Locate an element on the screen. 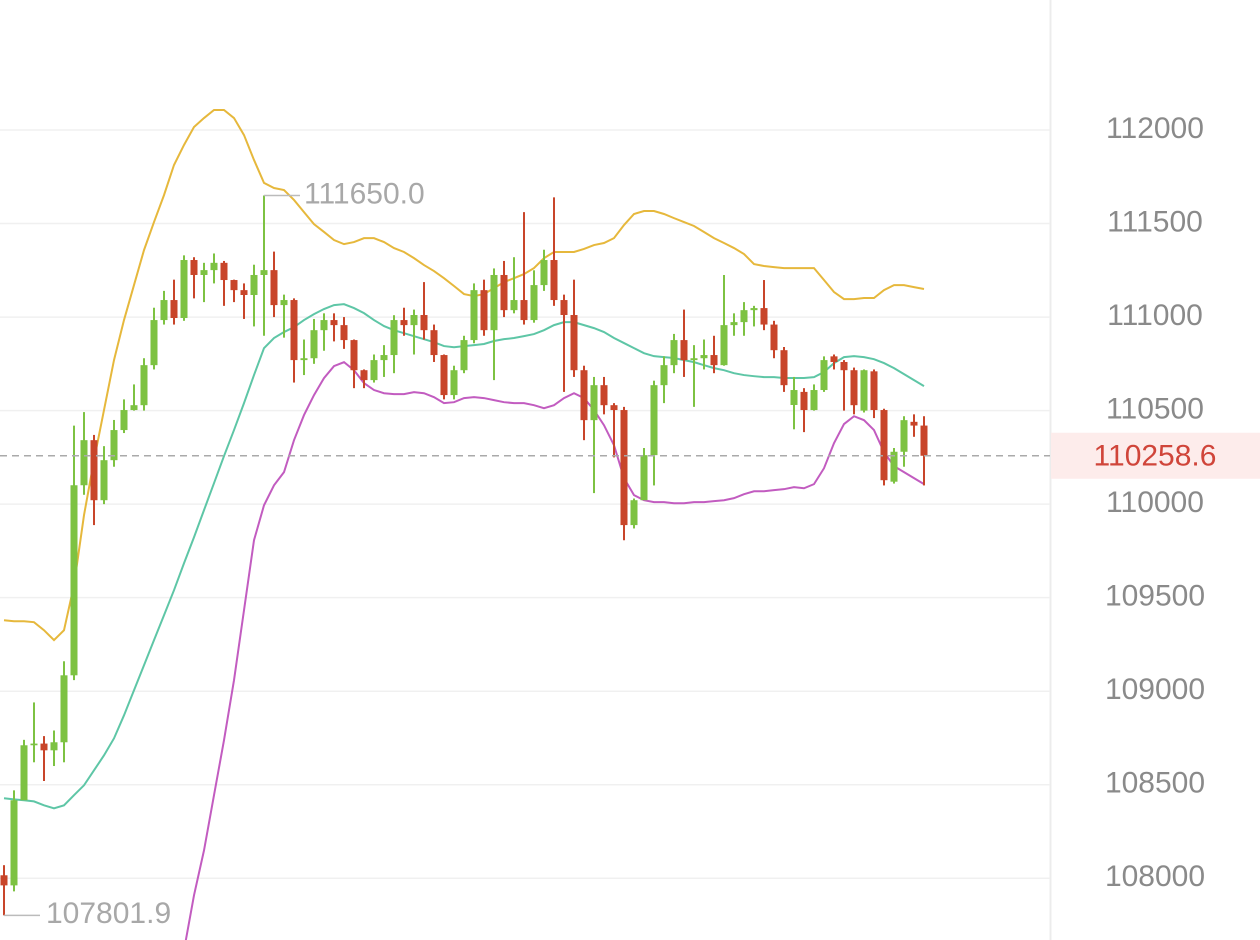  y-tick-label: 111000 is located at coordinates (1155, 315).